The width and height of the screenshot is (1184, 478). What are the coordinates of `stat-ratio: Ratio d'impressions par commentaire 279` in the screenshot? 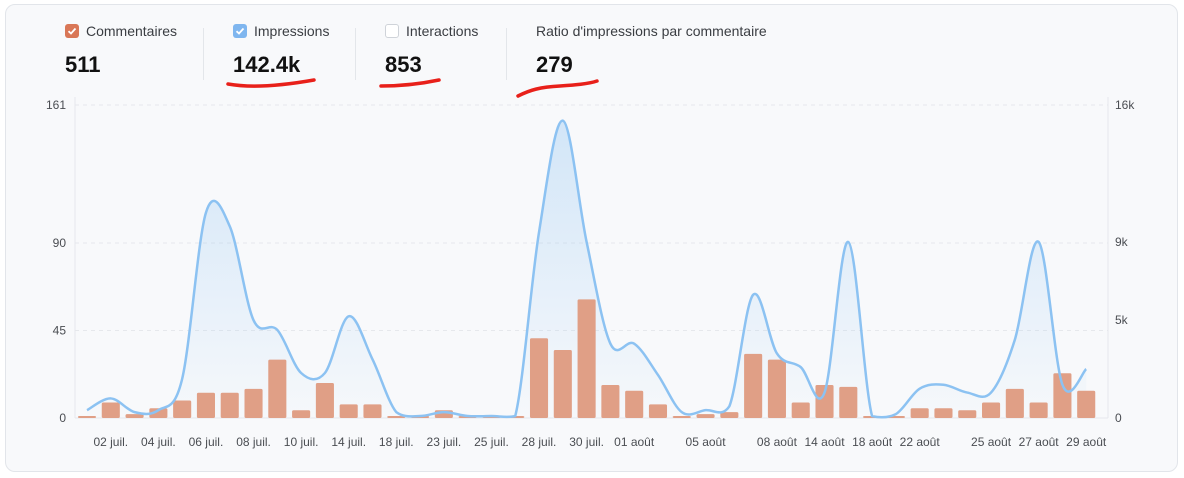 It's located at (651, 49).